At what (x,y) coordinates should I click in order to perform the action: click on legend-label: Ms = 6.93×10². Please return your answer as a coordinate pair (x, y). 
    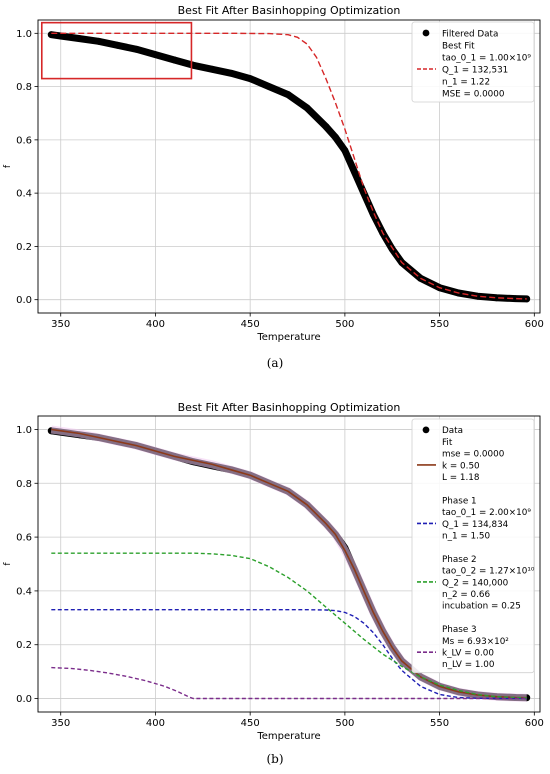
    Looking at the image, I should click on (475, 642).